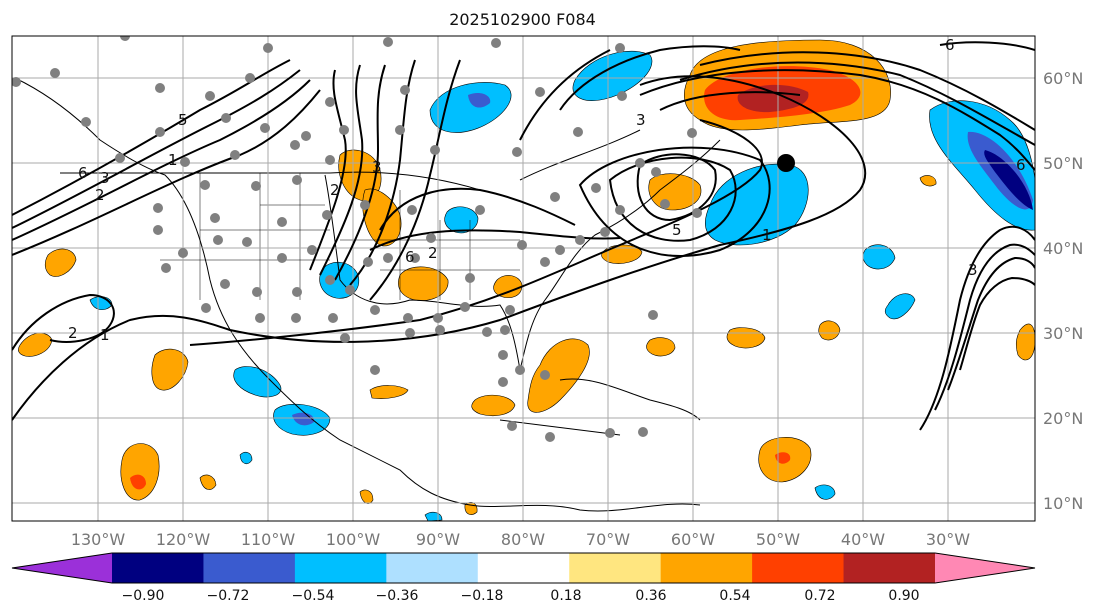 Image resolution: width=1105 pixels, height=615 pixels. Describe the element at coordinates (62, 568) in the screenshot. I see `colorbar-extend-low` at that location.